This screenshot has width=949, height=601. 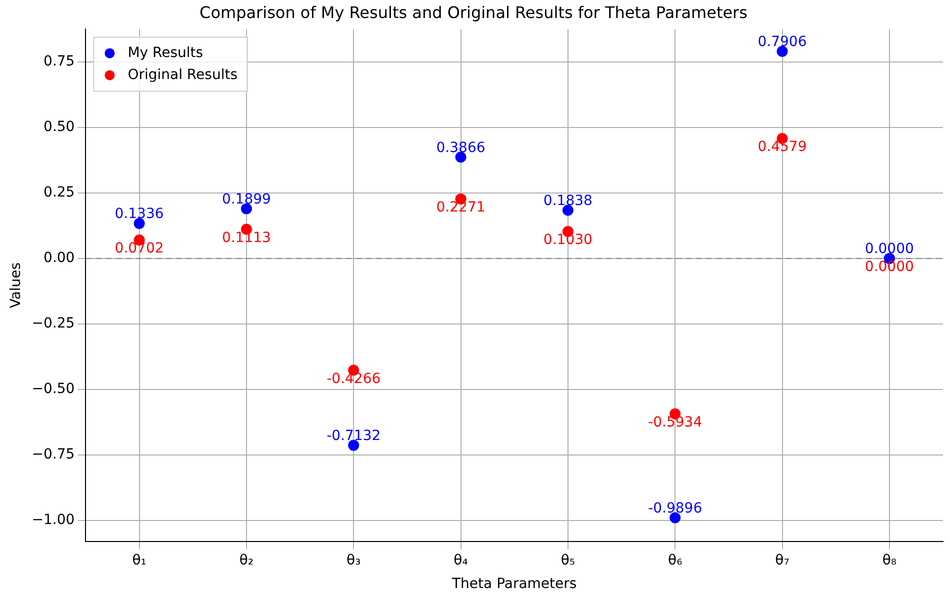 What do you see at coordinates (246, 238) in the screenshot?
I see `data-label: 0.1113` at bounding box center [246, 238].